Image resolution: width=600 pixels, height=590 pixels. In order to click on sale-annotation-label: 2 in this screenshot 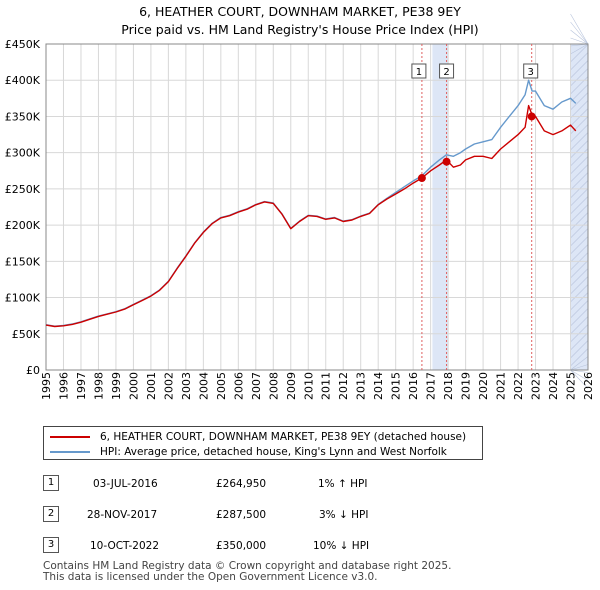, I will do `click(446, 72)`.